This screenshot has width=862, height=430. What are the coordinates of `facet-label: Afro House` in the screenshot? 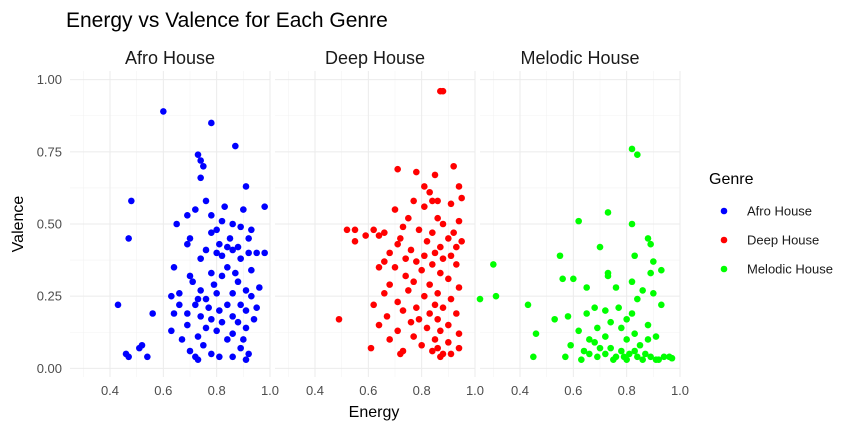 It's located at (170, 58).